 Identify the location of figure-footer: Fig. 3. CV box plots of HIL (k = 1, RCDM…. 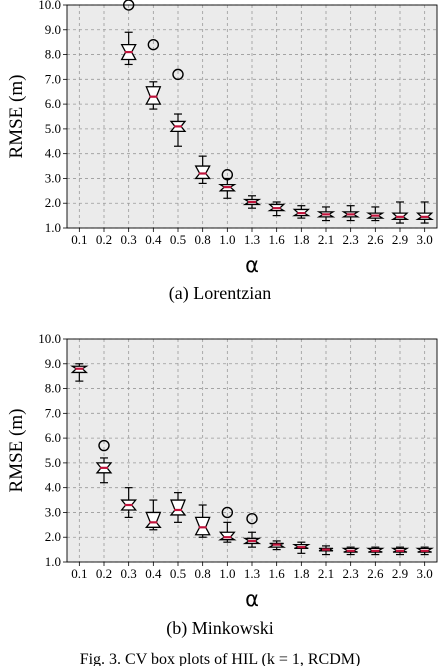
(220, 658).